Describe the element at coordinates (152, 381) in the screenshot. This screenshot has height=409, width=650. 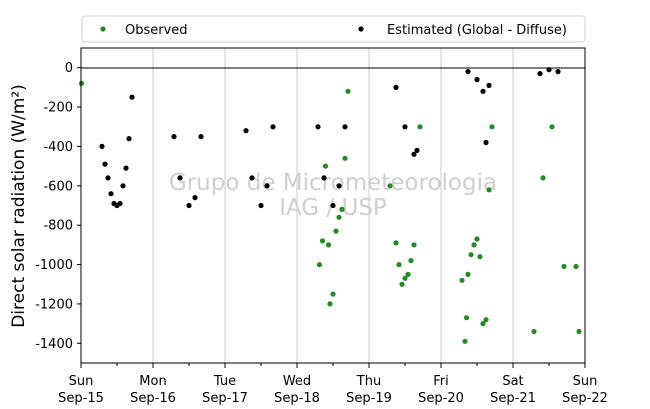
I see `x-tick-day: Mon` at that location.